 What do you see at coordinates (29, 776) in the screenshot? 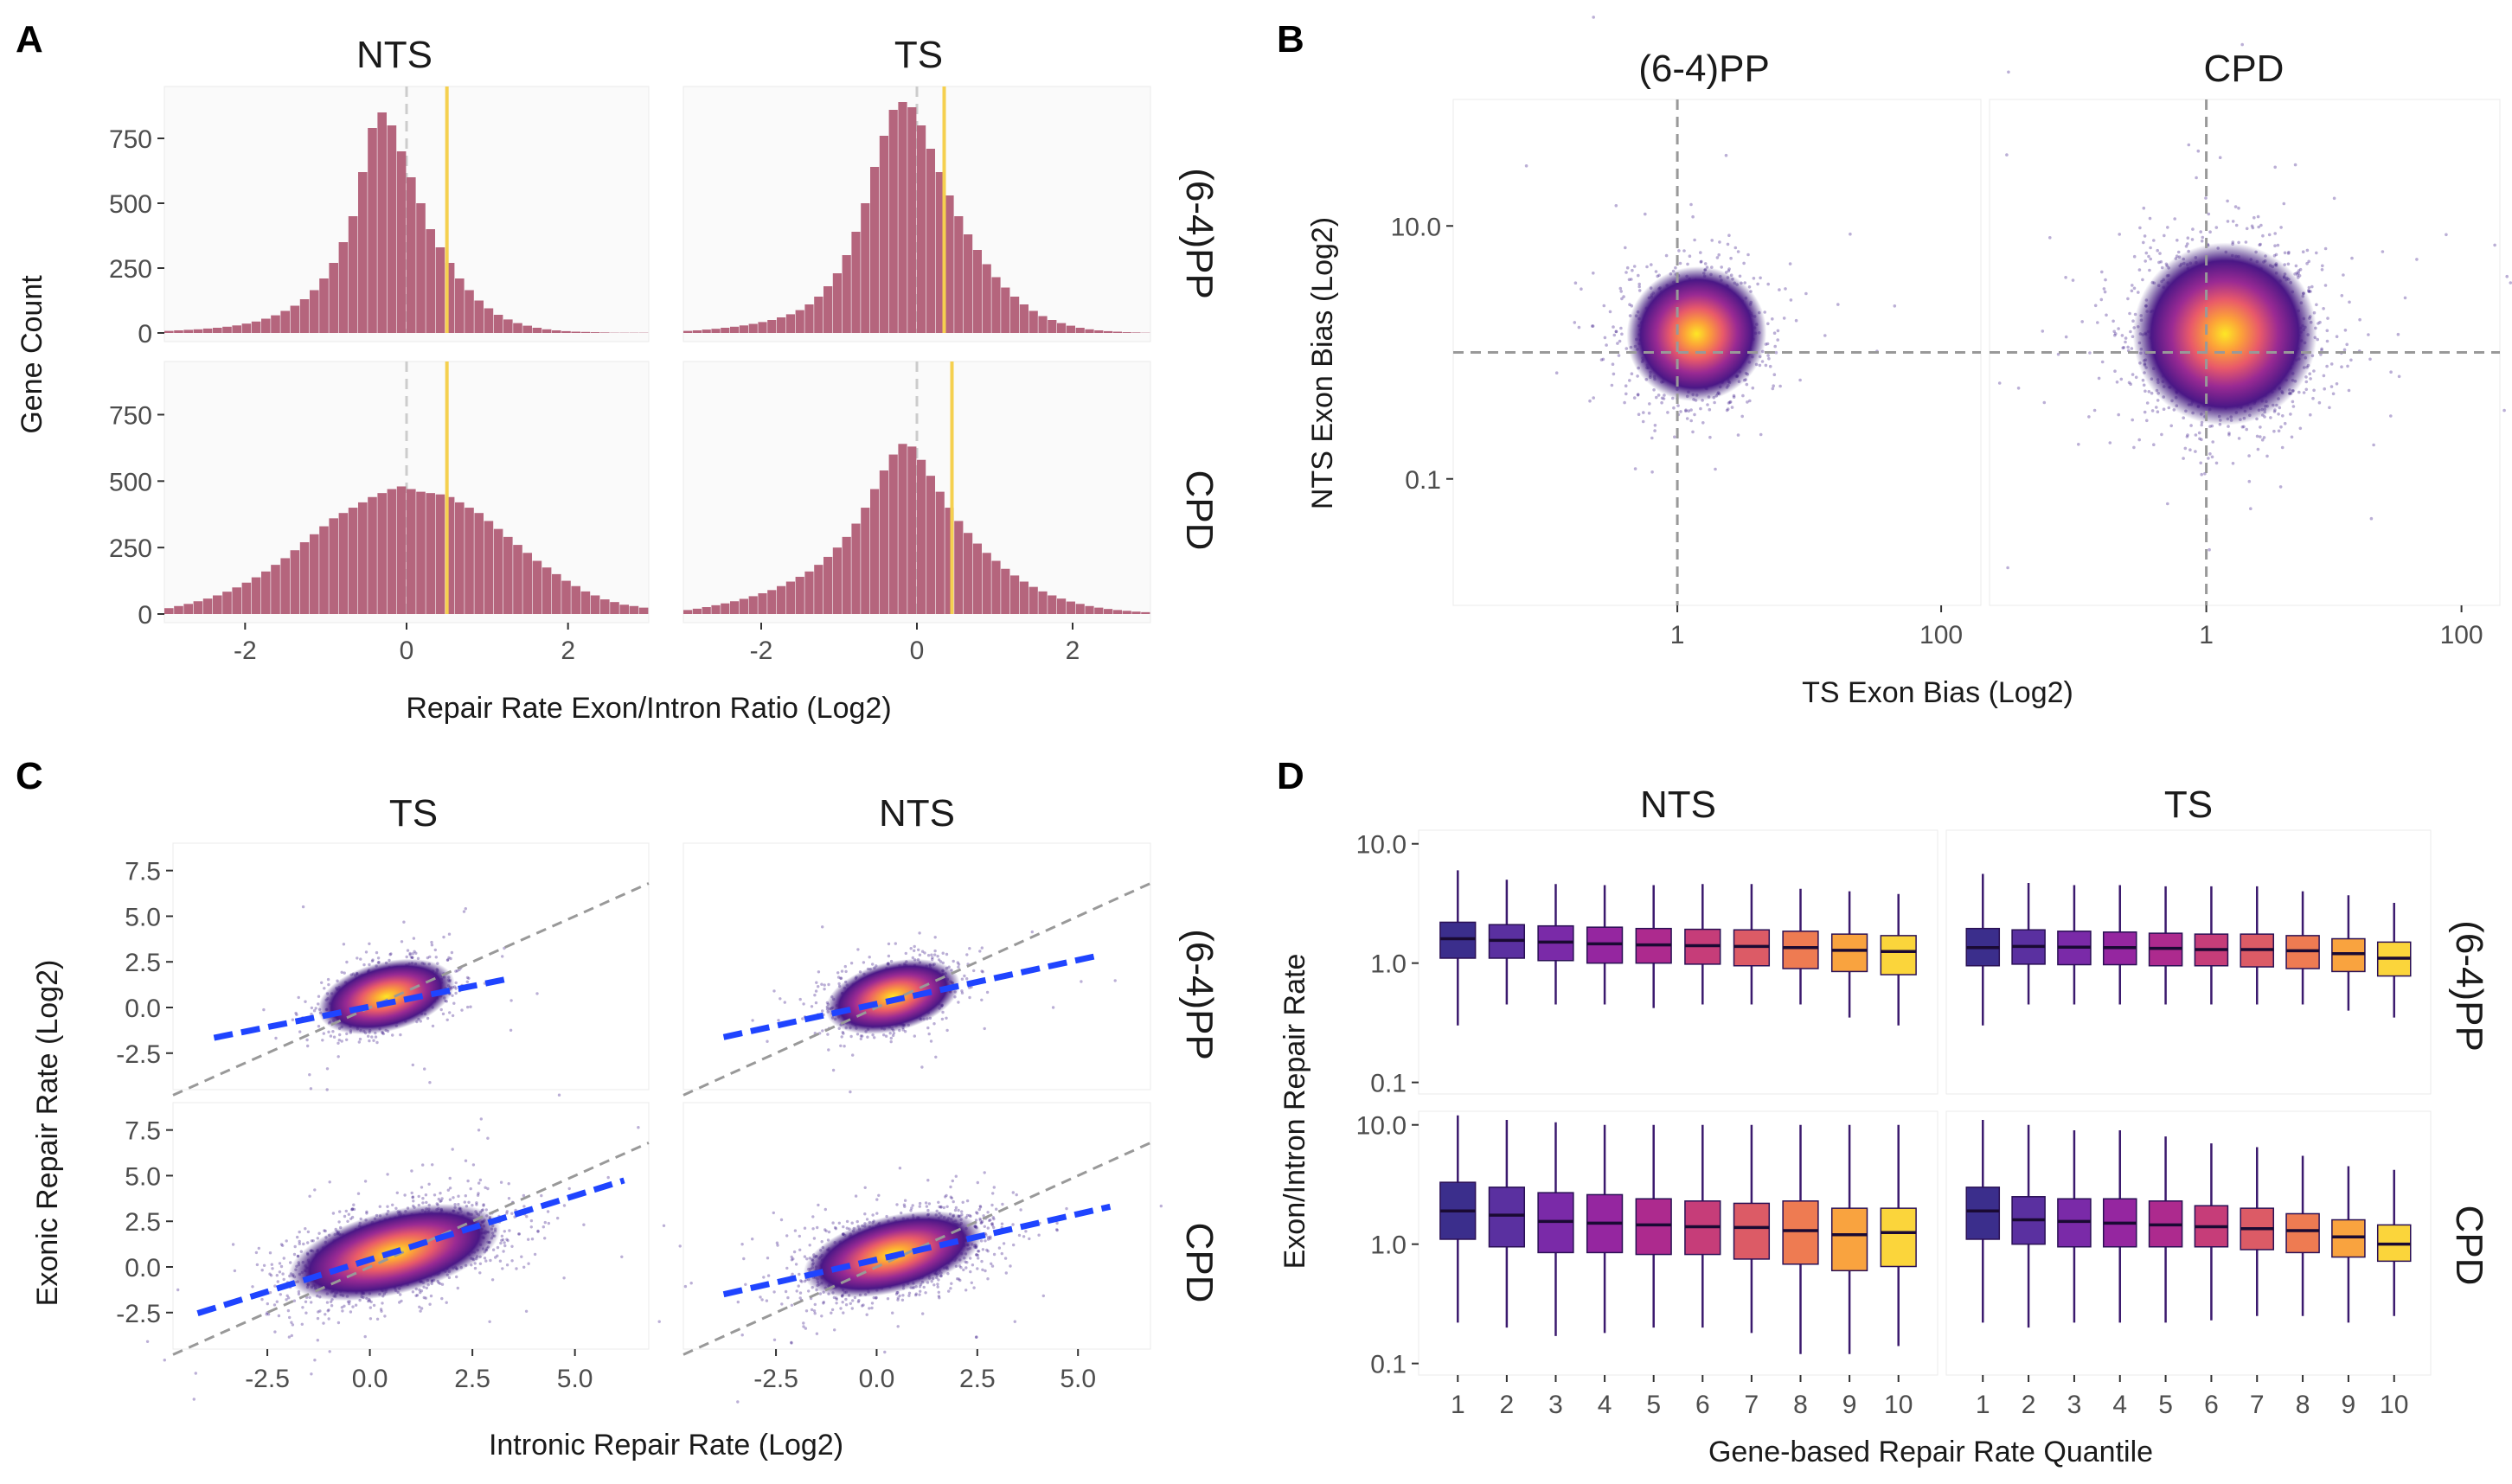
I see `panel-label-c: C` at bounding box center [29, 776].